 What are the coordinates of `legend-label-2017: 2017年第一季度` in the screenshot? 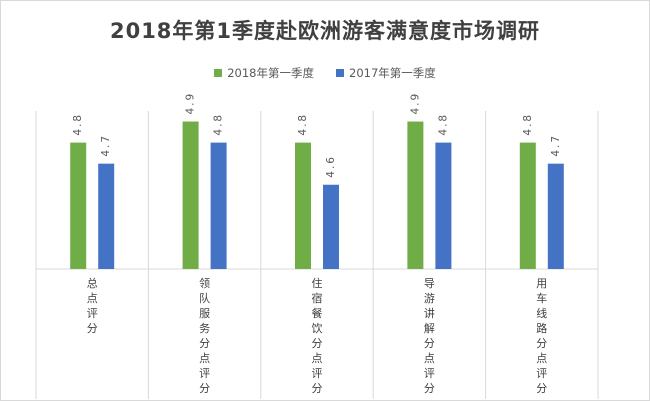 It's located at (392, 73).